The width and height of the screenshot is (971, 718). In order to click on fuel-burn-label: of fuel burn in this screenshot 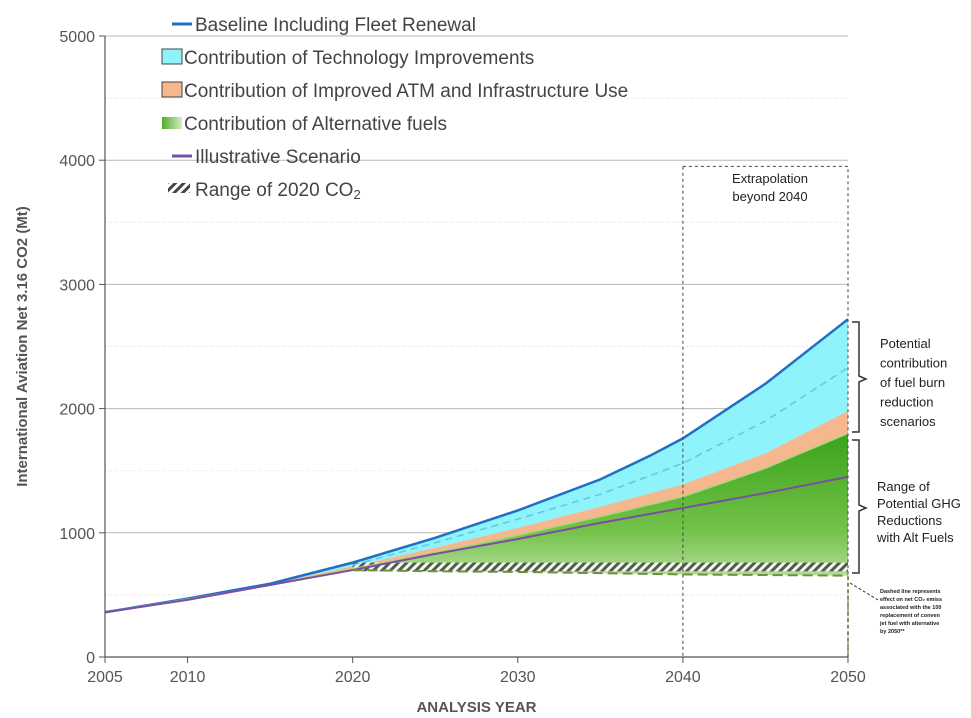, I will do `click(912, 382)`.